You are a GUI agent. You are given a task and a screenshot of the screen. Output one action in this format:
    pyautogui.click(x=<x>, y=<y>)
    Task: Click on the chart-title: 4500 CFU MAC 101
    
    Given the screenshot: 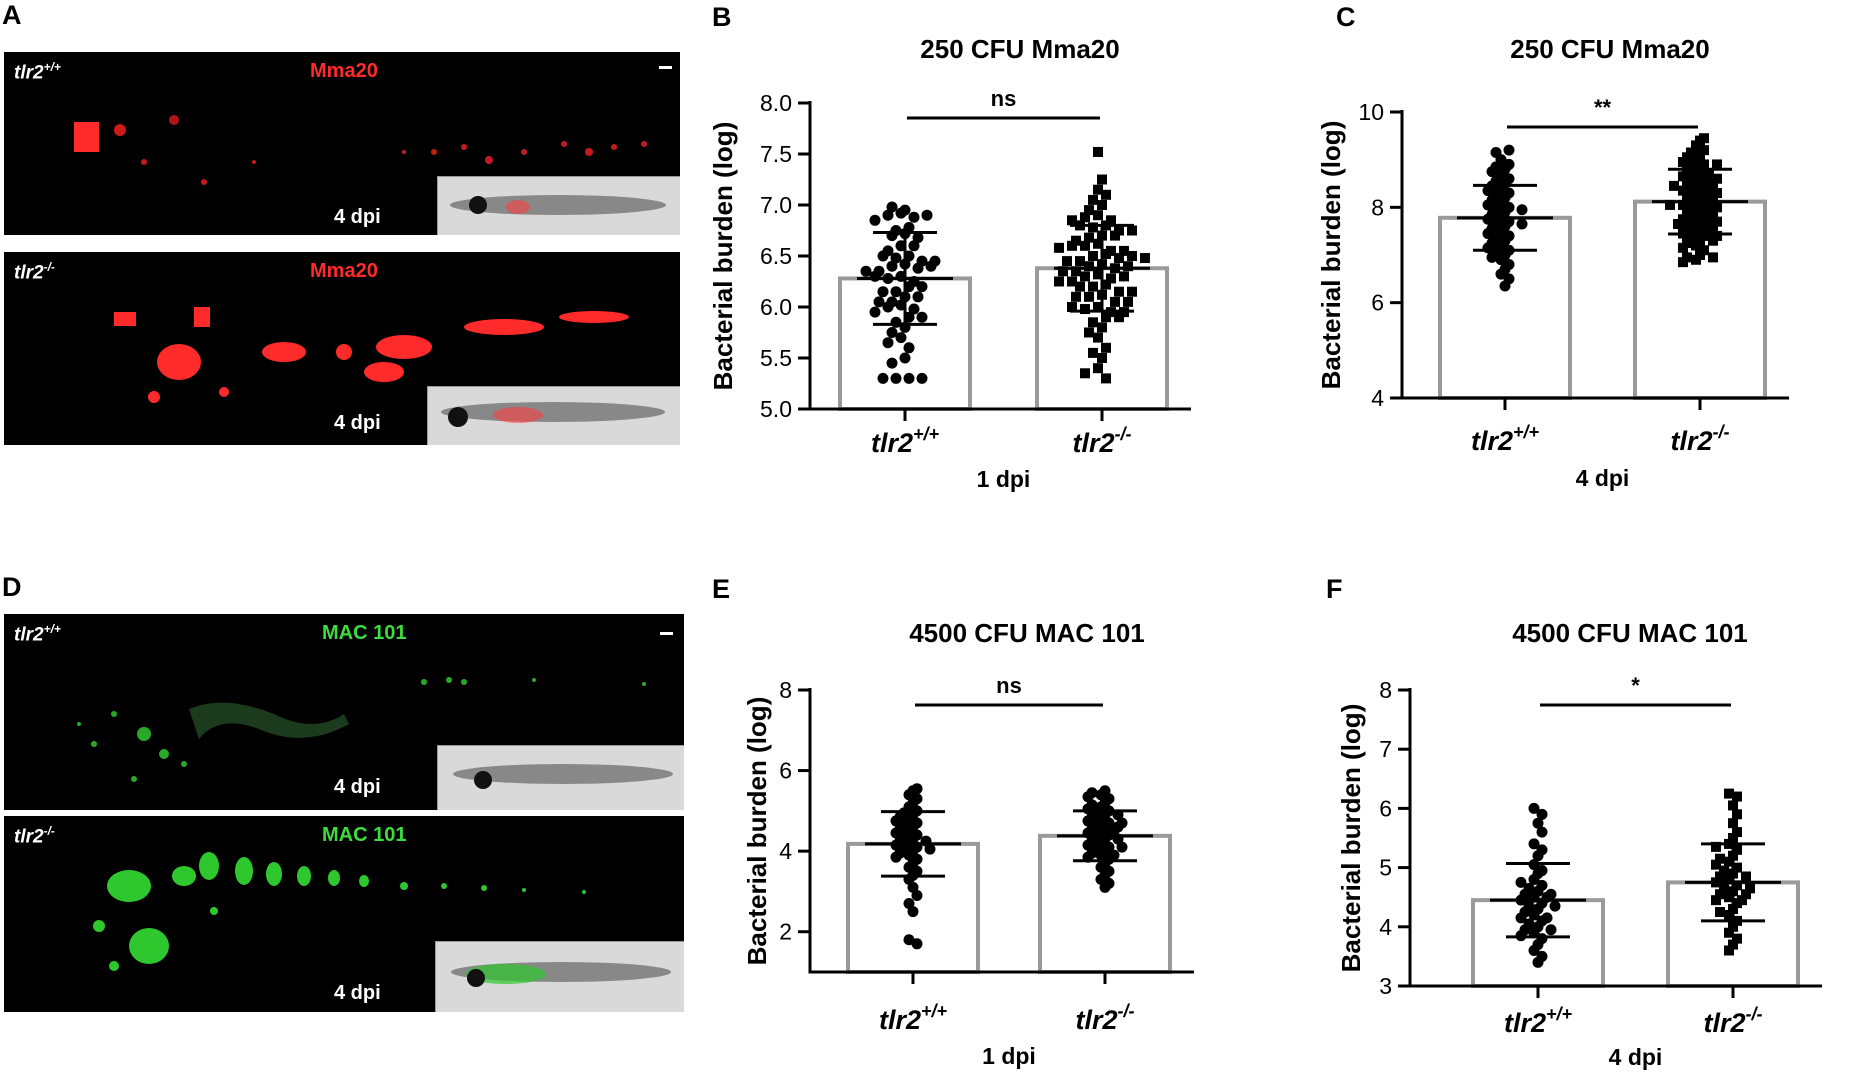 What is the action you would take?
    pyautogui.click(x=1027, y=633)
    